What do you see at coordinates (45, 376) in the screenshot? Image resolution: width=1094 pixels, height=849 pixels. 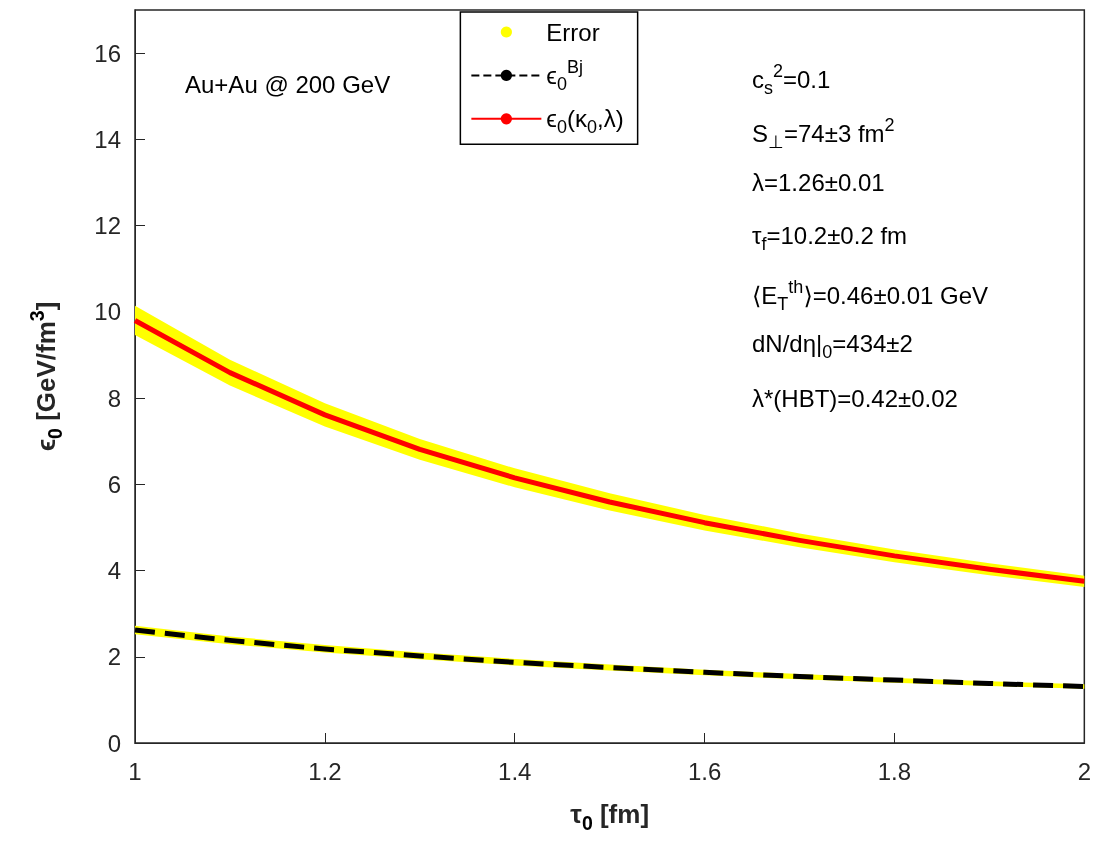 I see `y-axis-title: ϵ0 [GeV/fm3]` at bounding box center [45, 376].